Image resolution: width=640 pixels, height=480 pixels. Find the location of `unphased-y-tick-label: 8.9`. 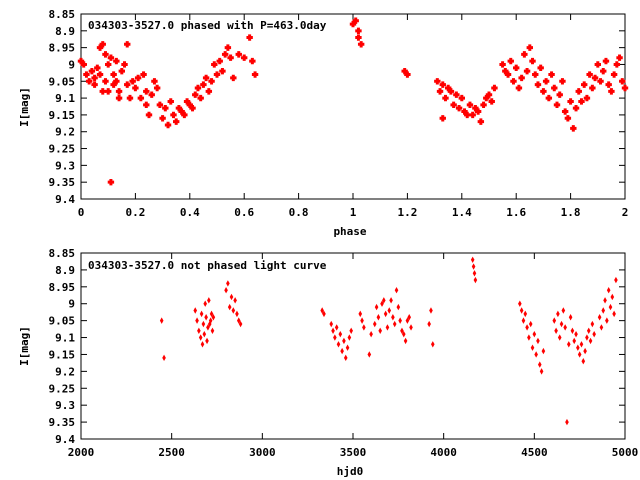

unphased-y-tick-label: 8.9 is located at coordinates (65, 270).